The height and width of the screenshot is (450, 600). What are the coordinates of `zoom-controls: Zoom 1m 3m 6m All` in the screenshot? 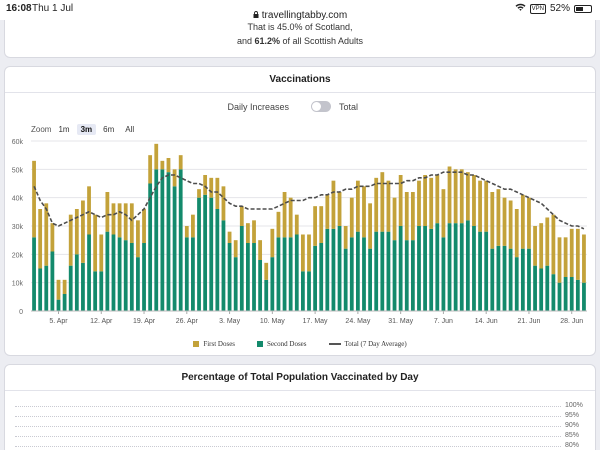 It's located at (84, 129).